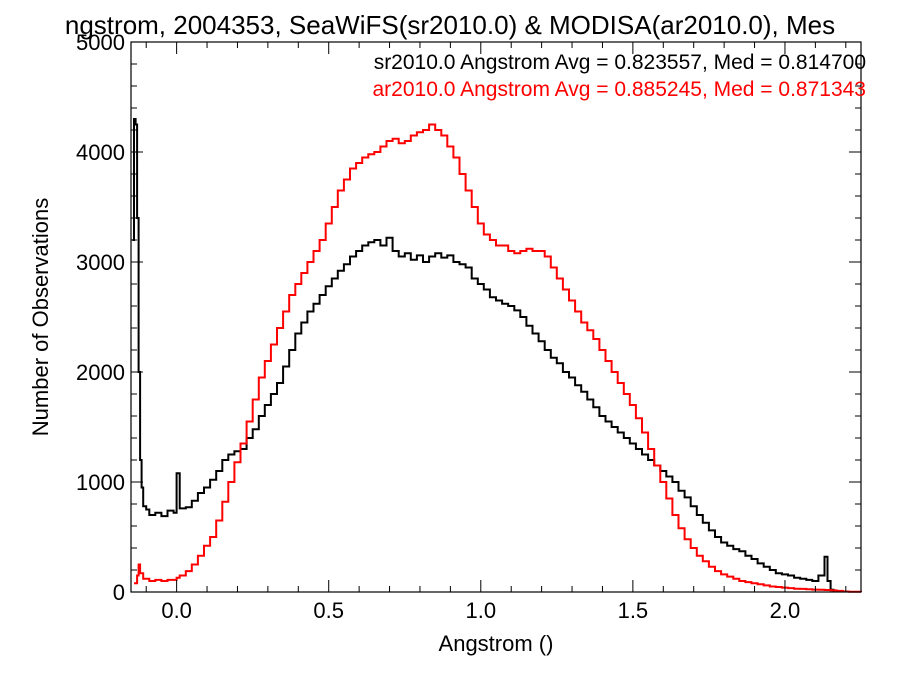 This screenshot has width=900, height=675. Describe the element at coordinates (100, 152) in the screenshot. I see `y-tick-label: 4000` at that location.